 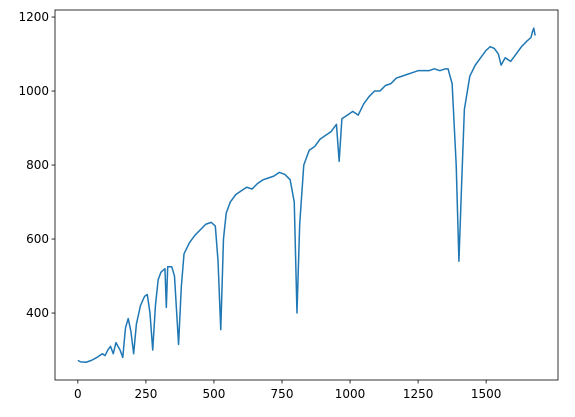 I want to click on y-tick-label: 1200, so click(x=33, y=17).